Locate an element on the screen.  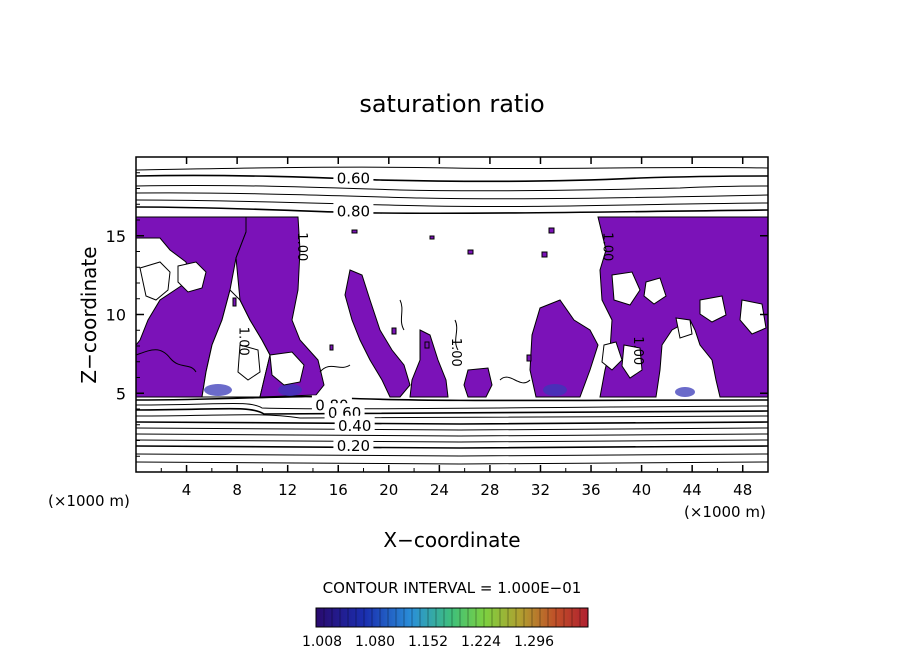
colorbar-tick-label: 1.008 is located at coordinates (322, 642).